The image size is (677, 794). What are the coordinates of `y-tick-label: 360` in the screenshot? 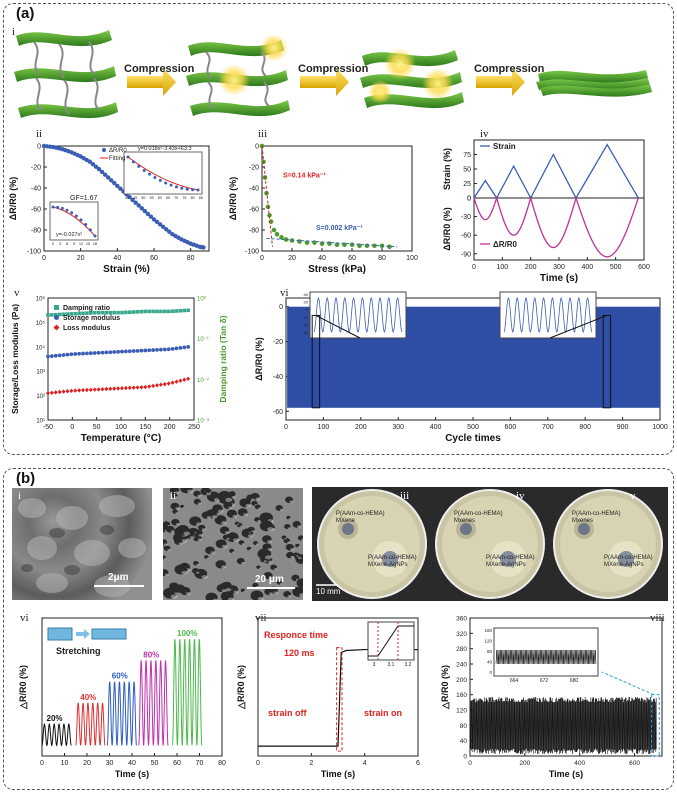 It's located at (461, 619).